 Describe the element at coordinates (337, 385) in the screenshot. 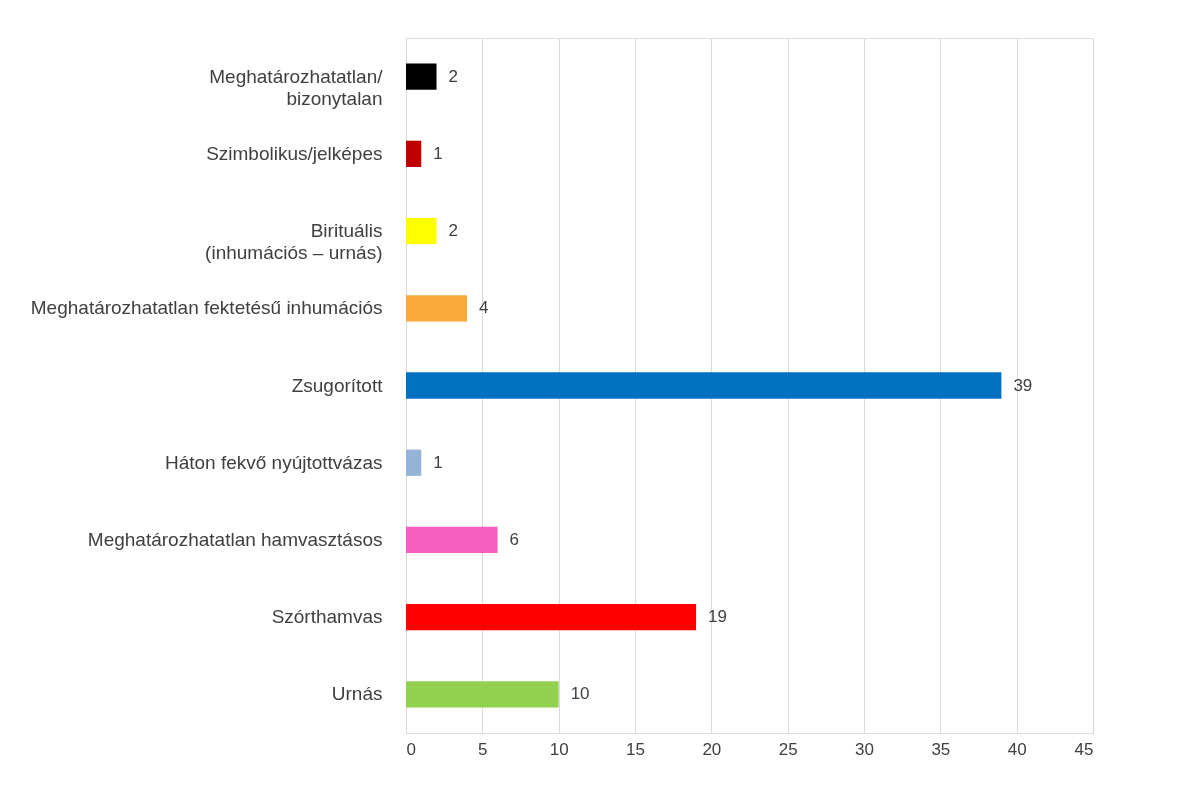

I see `y-tick-label: Zsugorított` at that location.